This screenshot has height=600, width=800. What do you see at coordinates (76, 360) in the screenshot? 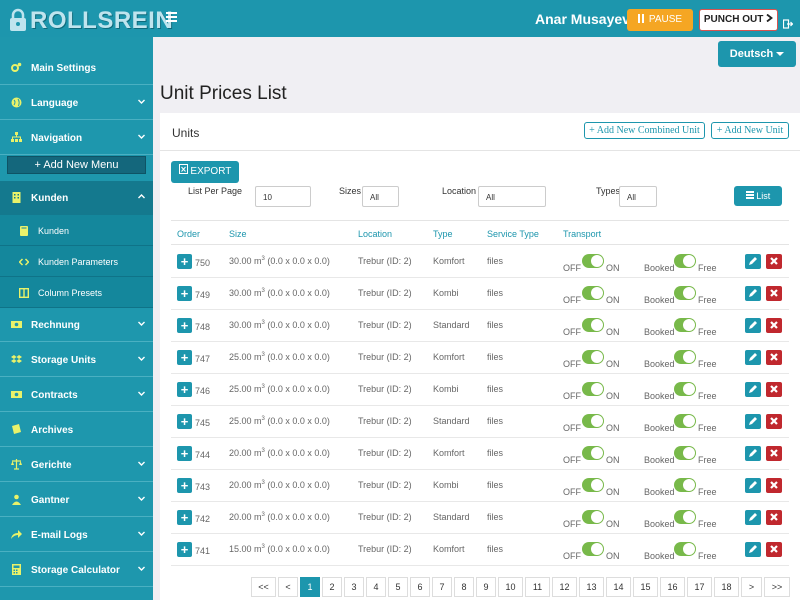
I see `sidebar-item-storage-units: Storage Units` at bounding box center [76, 360].